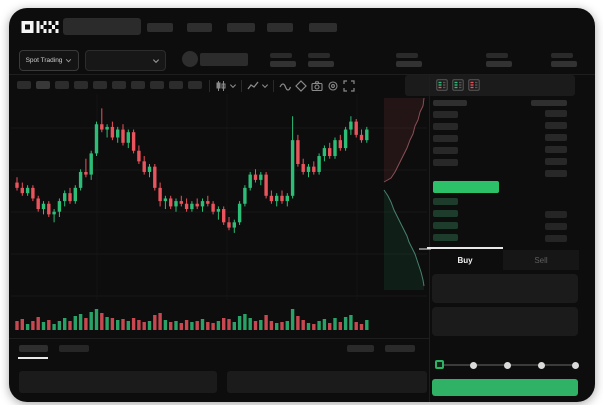  I want to click on buy-tab-label: Buy, so click(465, 260).